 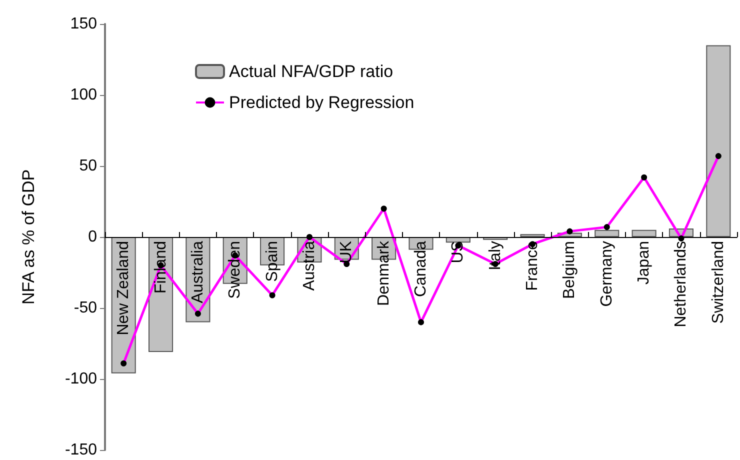 I want to click on legend-label: Actual NFA/GDP ratio, so click(x=311, y=71).